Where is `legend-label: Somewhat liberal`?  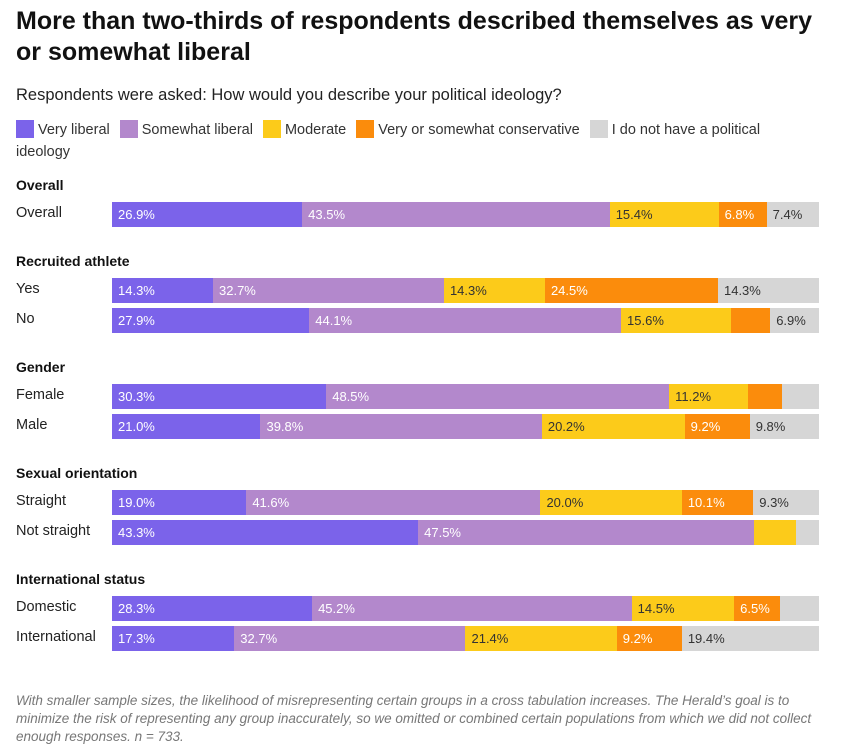
legend-label: Somewhat liberal is located at coordinates (197, 130).